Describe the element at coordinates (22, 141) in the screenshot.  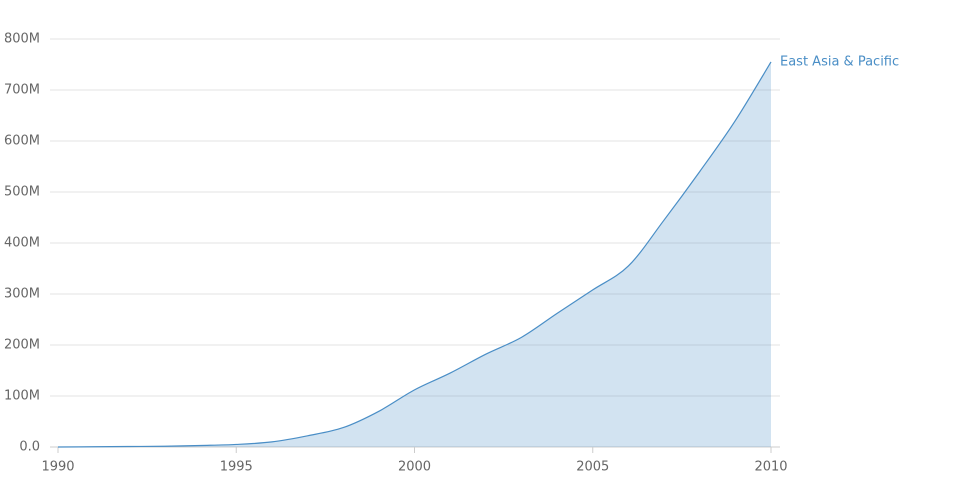
I see `y-tick-label: 600M` at that location.